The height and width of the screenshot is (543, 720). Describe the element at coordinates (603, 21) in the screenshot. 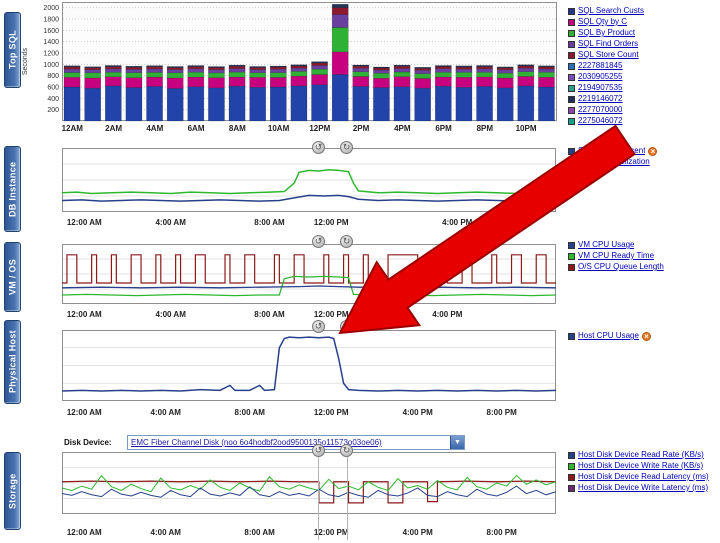

I see `legend-metric-link: SQL Qty by C` at that location.